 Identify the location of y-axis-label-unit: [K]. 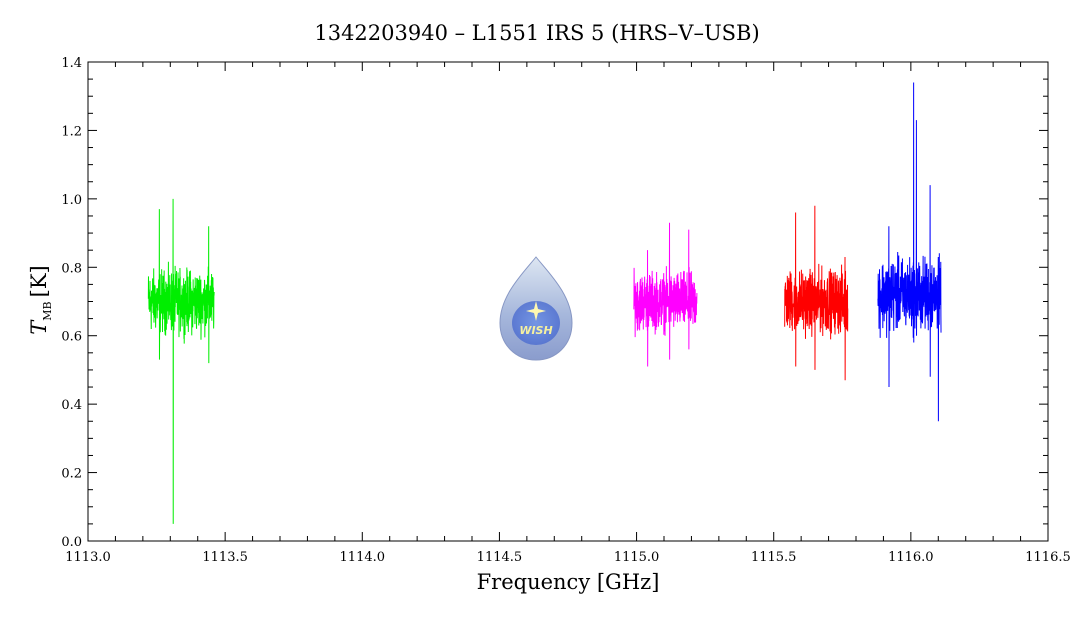
(39, 281).